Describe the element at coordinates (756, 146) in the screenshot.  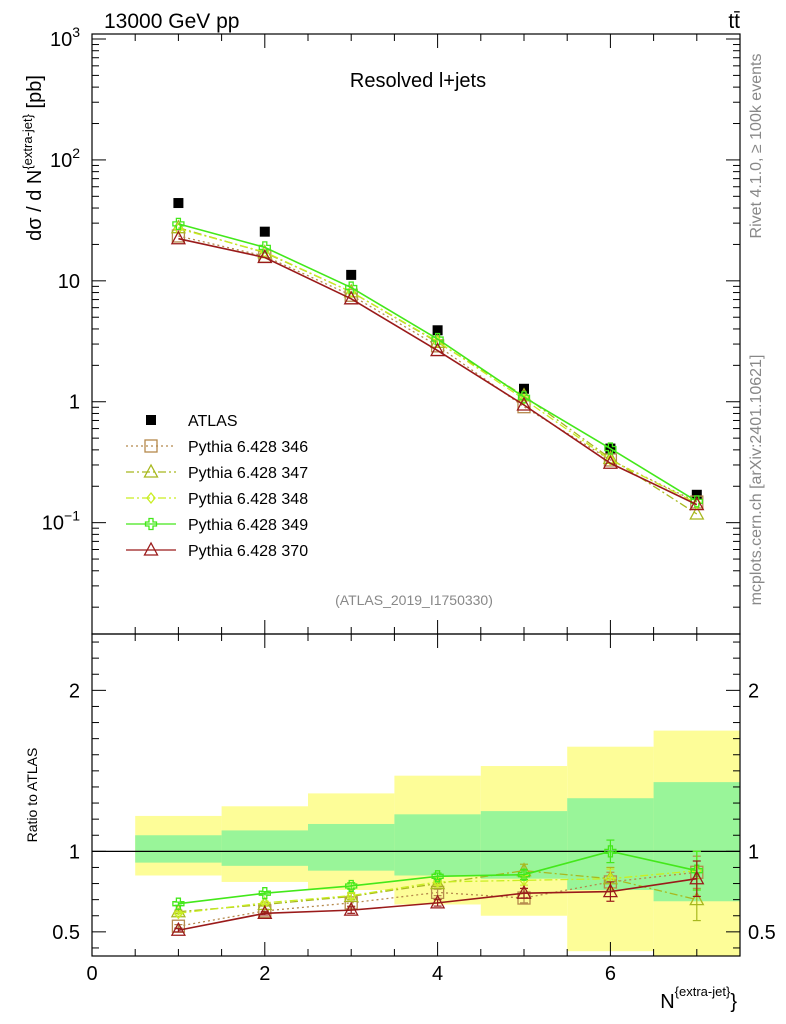
I see `rivet-label: Rivet 4.1.0, ≥ 100k events` at that location.